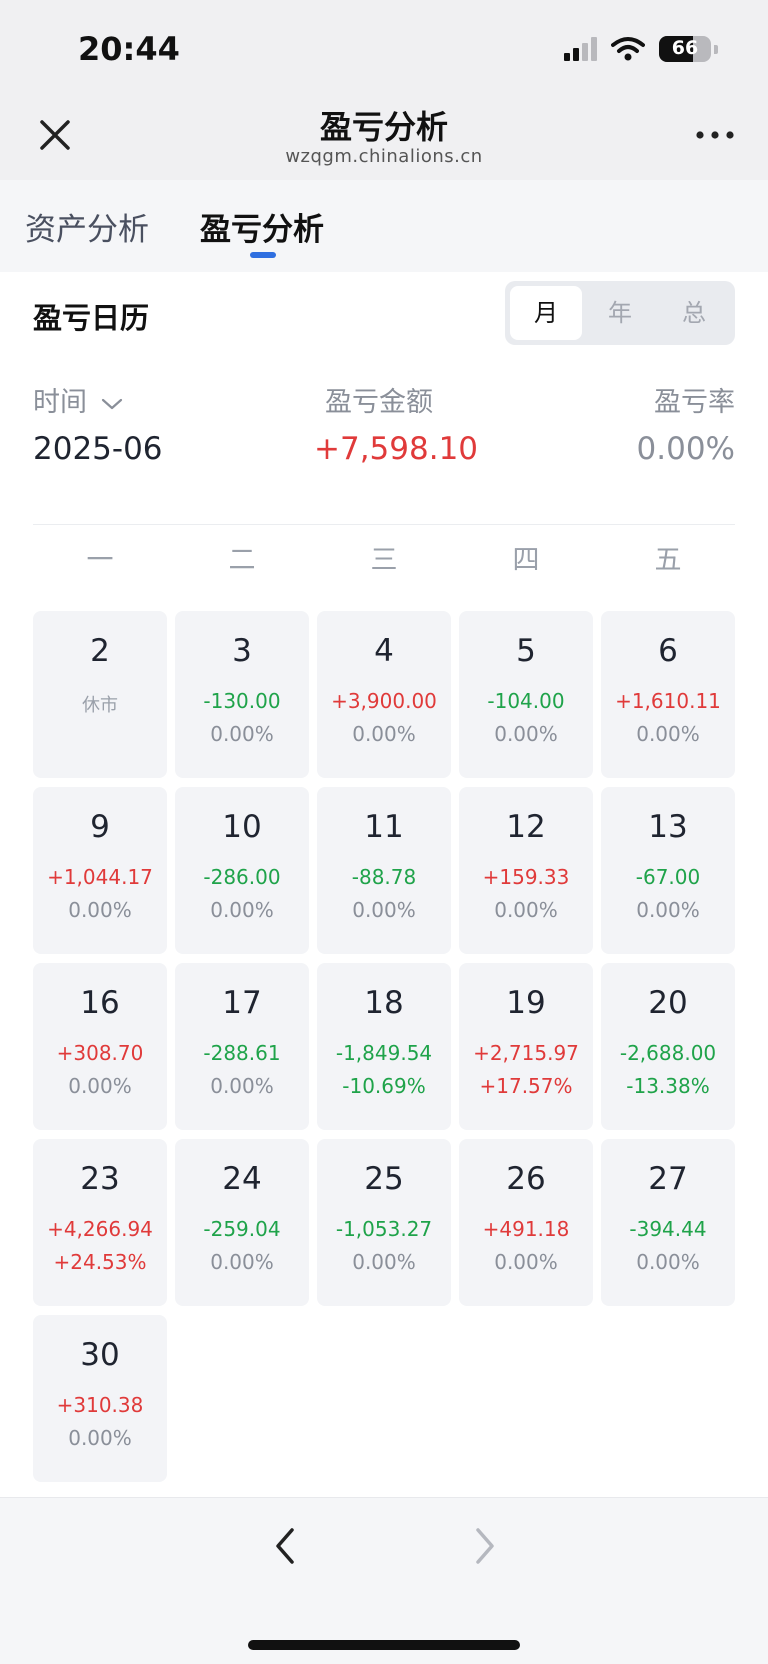  What do you see at coordinates (379, 402) in the screenshot?
I see `amount-label: 盈亏金额` at bounding box center [379, 402].